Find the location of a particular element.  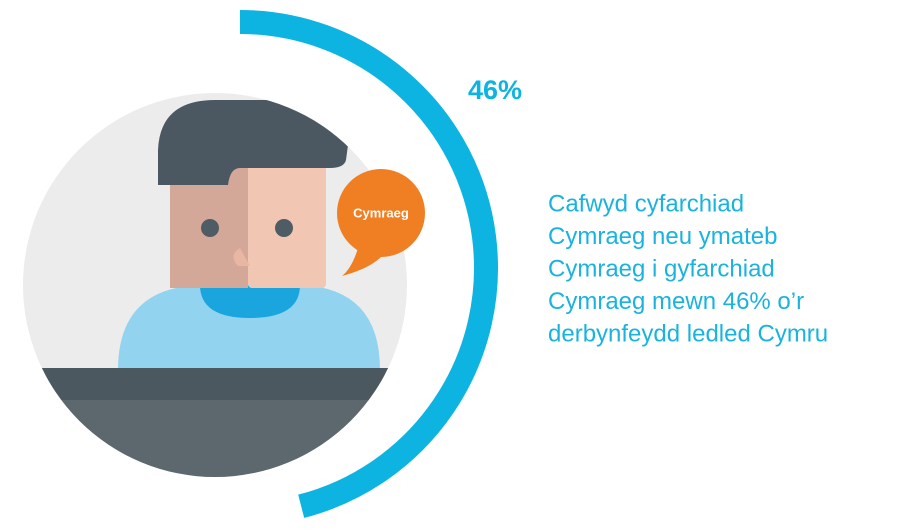

caption-line: Cymraeg i gyfarchiad is located at coordinates (661, 268).